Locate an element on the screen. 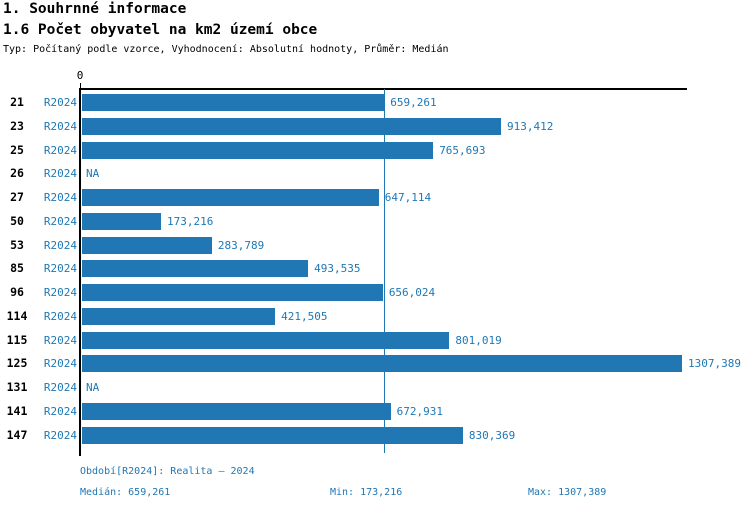 Image resolution: width=750 pixels, height=512 pixels. report-title: 1. Souhrnné informace is located at coordinates (95, 9).